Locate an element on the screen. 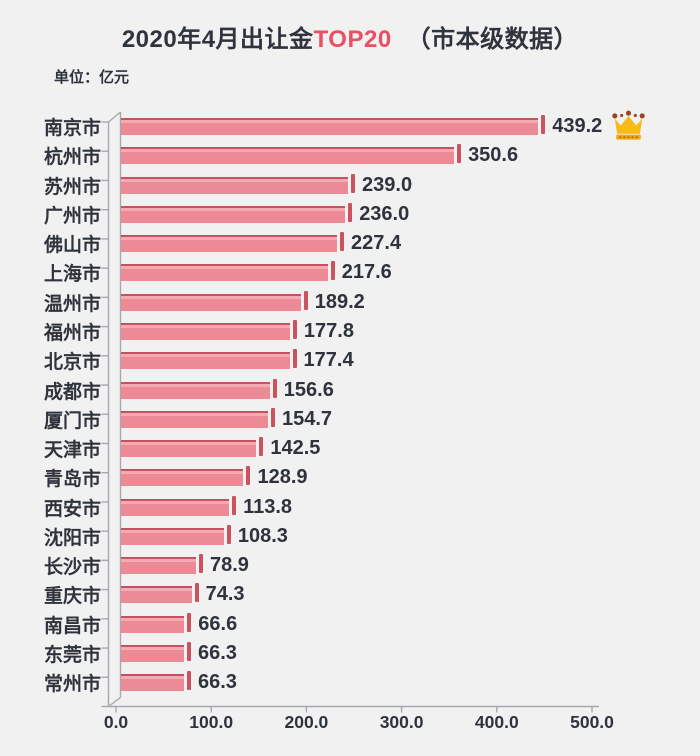  x-axis-tick-label: 300.0 is located at coordinates (401, 722).